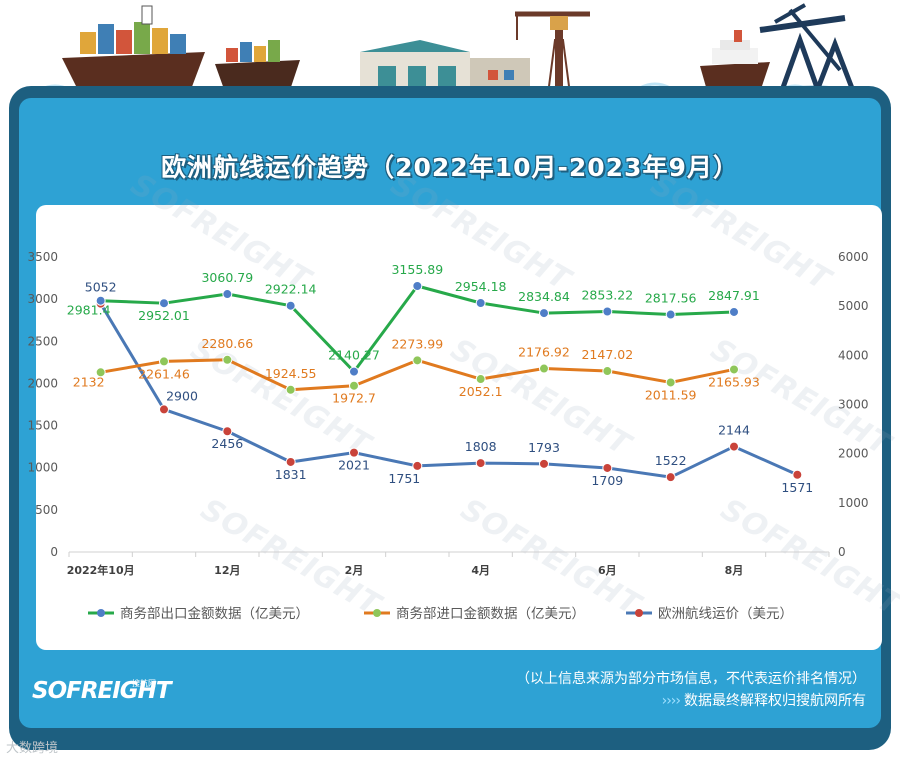 The width and height of the screenshot is (900, 763). Describe the element at coordinates (164, 373) in the screenshot. I see `data-label: 2261.46` at that location.